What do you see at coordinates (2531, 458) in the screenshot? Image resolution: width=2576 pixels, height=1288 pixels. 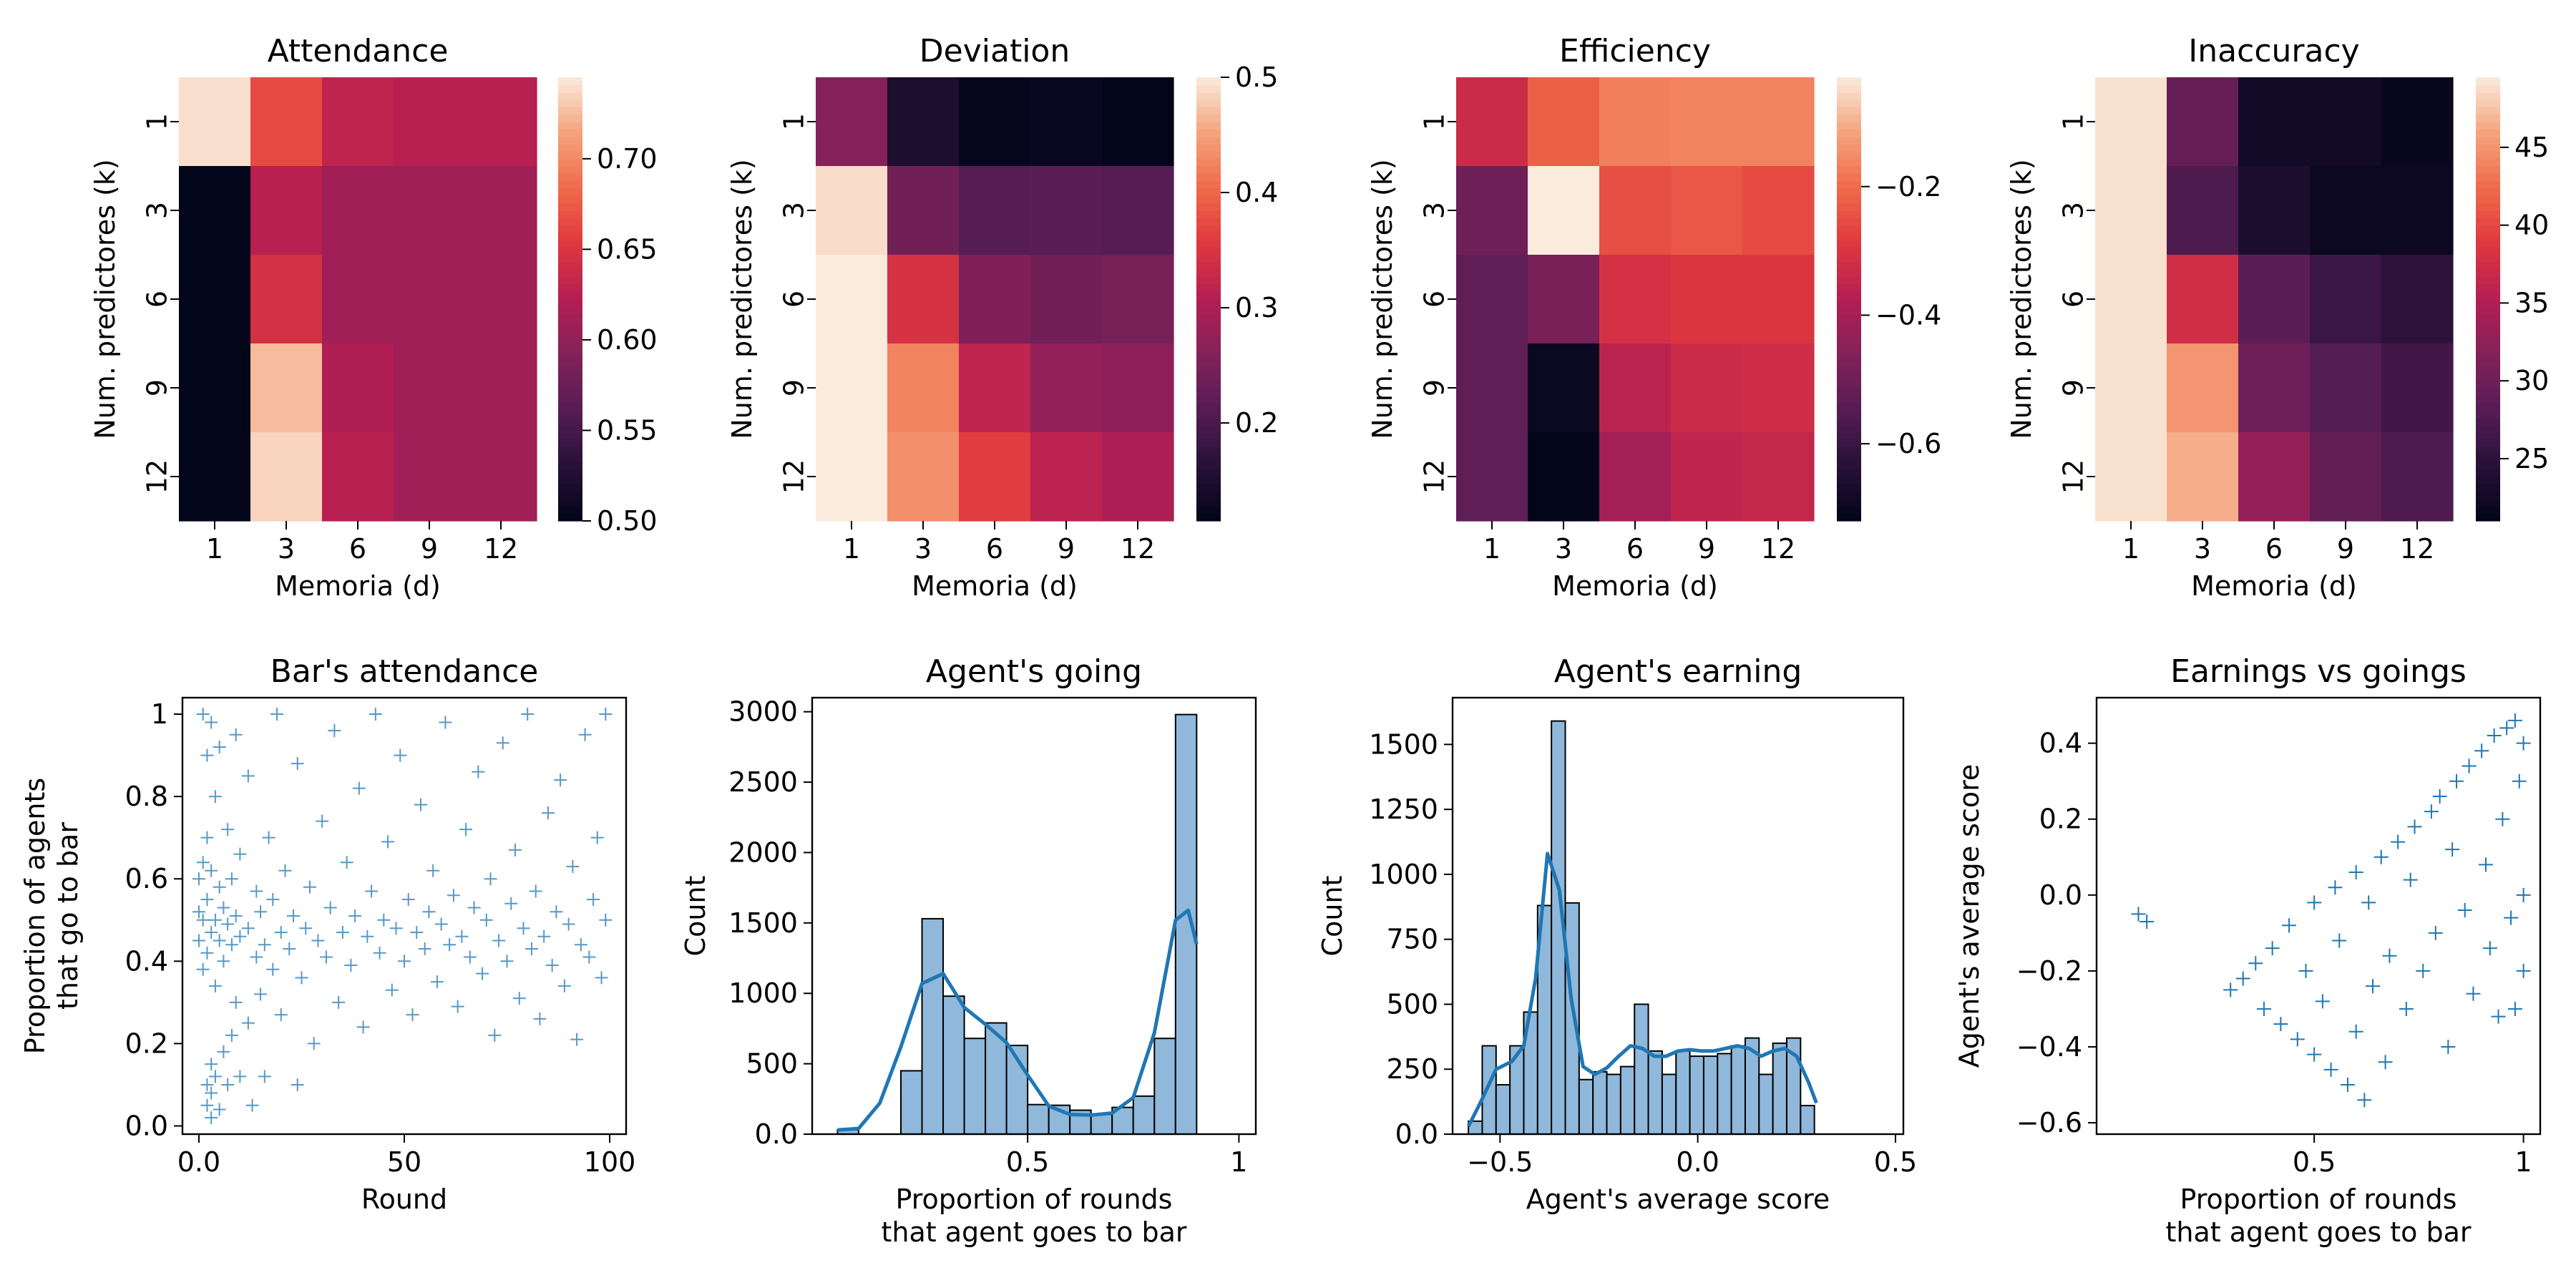 I see `colorbar-tick-label: 25` at bounding box center [2531, 458].